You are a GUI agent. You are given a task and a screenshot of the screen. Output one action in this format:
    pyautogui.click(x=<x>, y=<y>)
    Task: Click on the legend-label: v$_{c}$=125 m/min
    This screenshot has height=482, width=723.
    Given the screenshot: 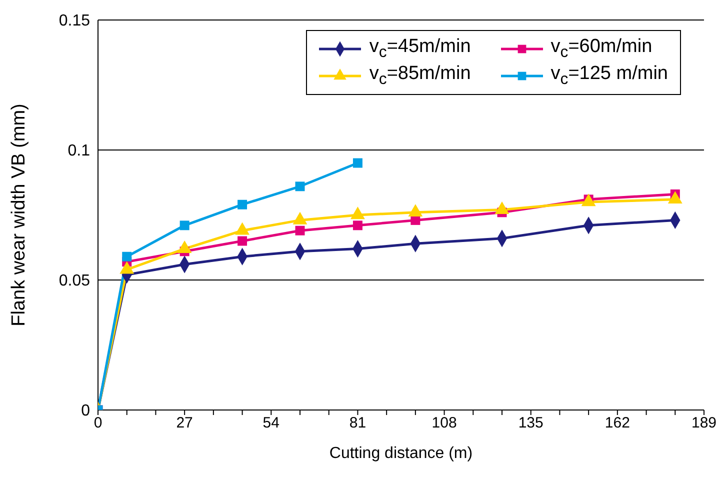 What is the action you would take?
    pyautogui.click(x=609, y=75)
    